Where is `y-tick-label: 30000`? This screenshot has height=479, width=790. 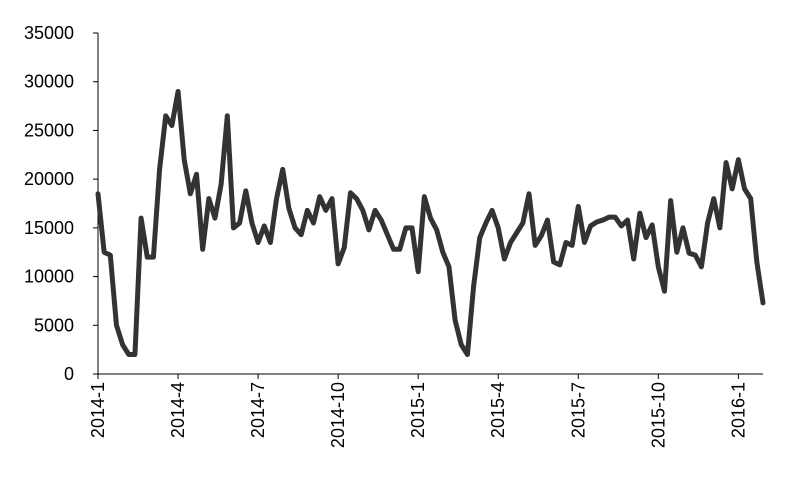
y-tick-label: 30000 is located at coordinates (49, 82).